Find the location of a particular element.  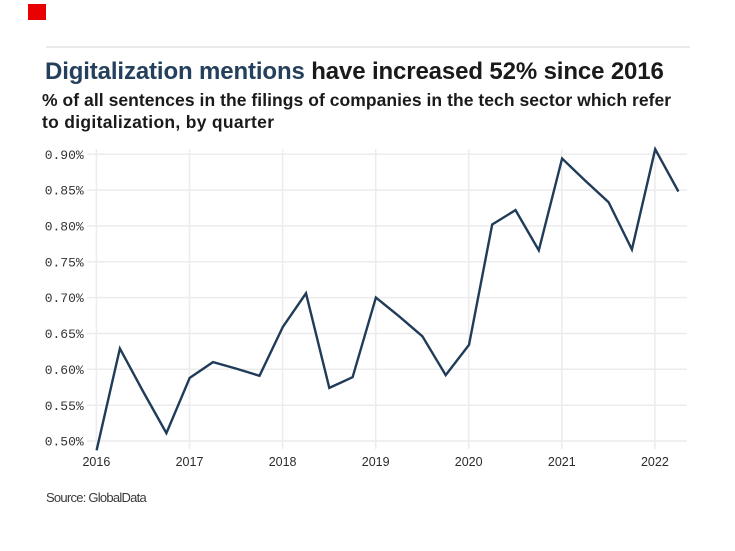

svg-text: 2018 is located at coordinates (283, 462).